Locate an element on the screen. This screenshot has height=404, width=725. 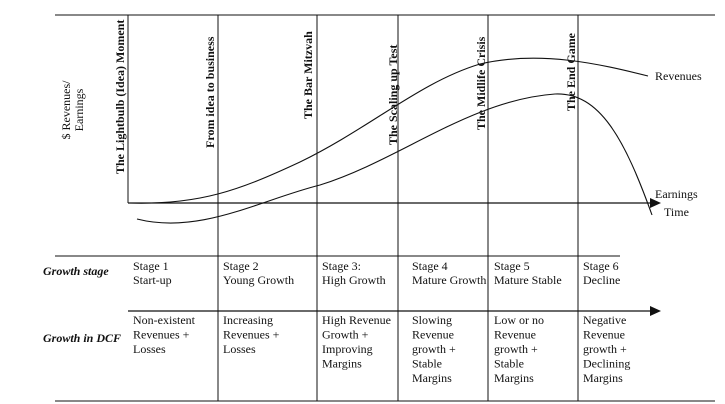
x-axis-label: Time is located at coordinates (676, 212).